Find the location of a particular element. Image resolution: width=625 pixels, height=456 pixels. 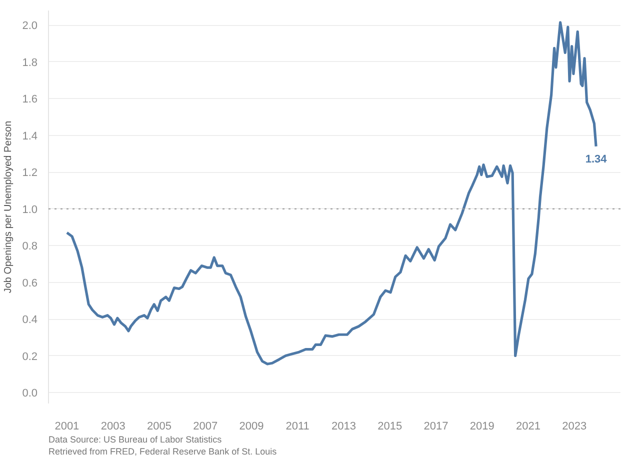

y-tick-label: 1.4 is located at coordinates (30, 136).